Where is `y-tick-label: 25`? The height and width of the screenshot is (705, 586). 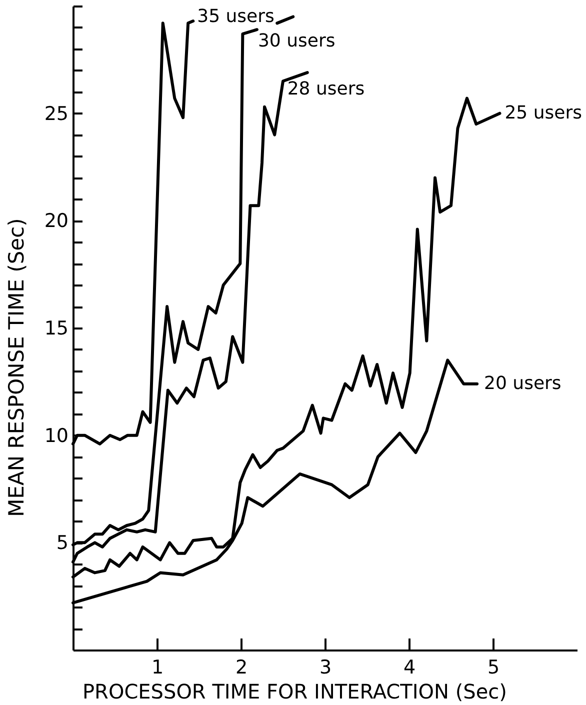 y-tick-label: 25 is located at coordinates (56, 113).